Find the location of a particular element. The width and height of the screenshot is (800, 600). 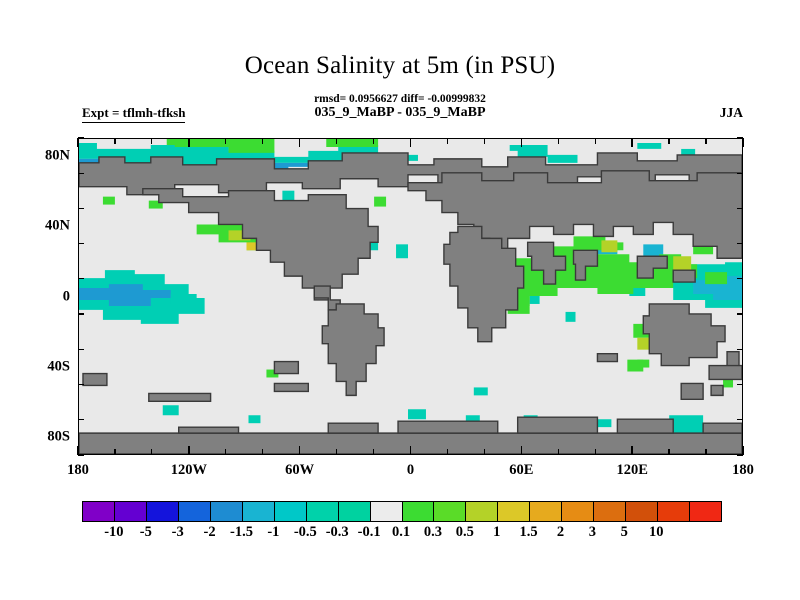

x-axis-label: 120W is located at coordinates (188, 470).